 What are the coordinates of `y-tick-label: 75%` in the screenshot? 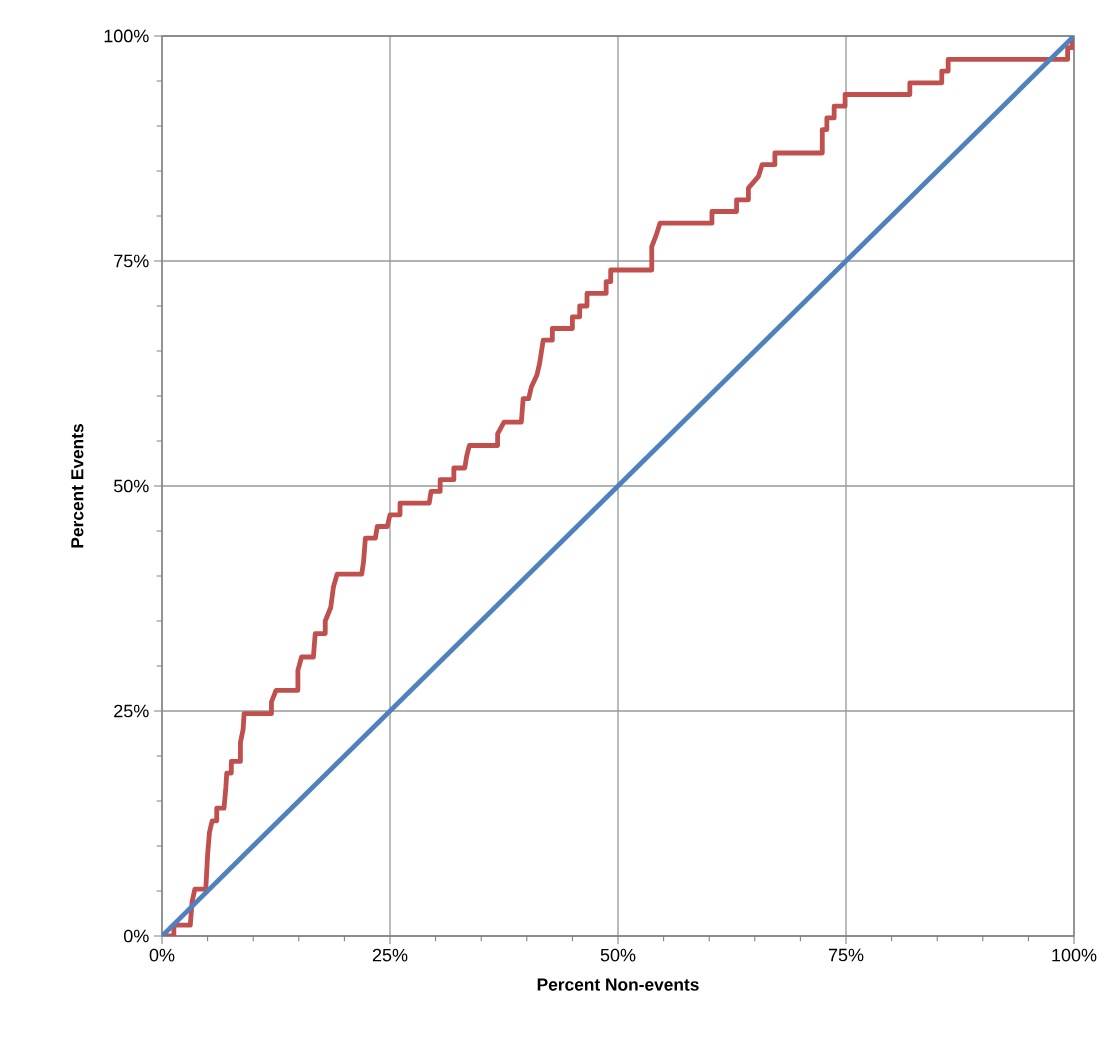 It's located at (131, 261).